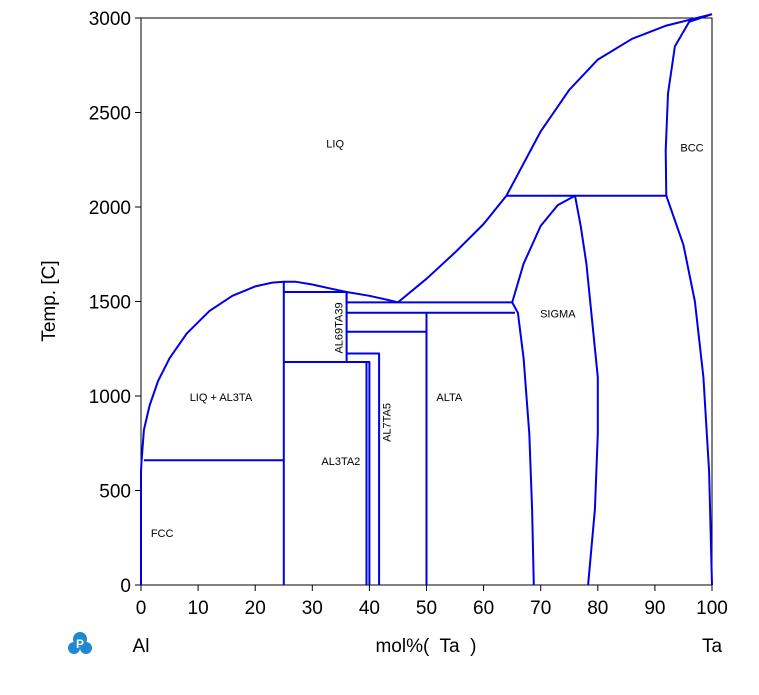 Image resolution: width=759 pixels, height=695 pixels. What do you see at coordinates (597, 608) in the screenshot?
I see `x-tick-label: 80` at bounding box center [597, 608].